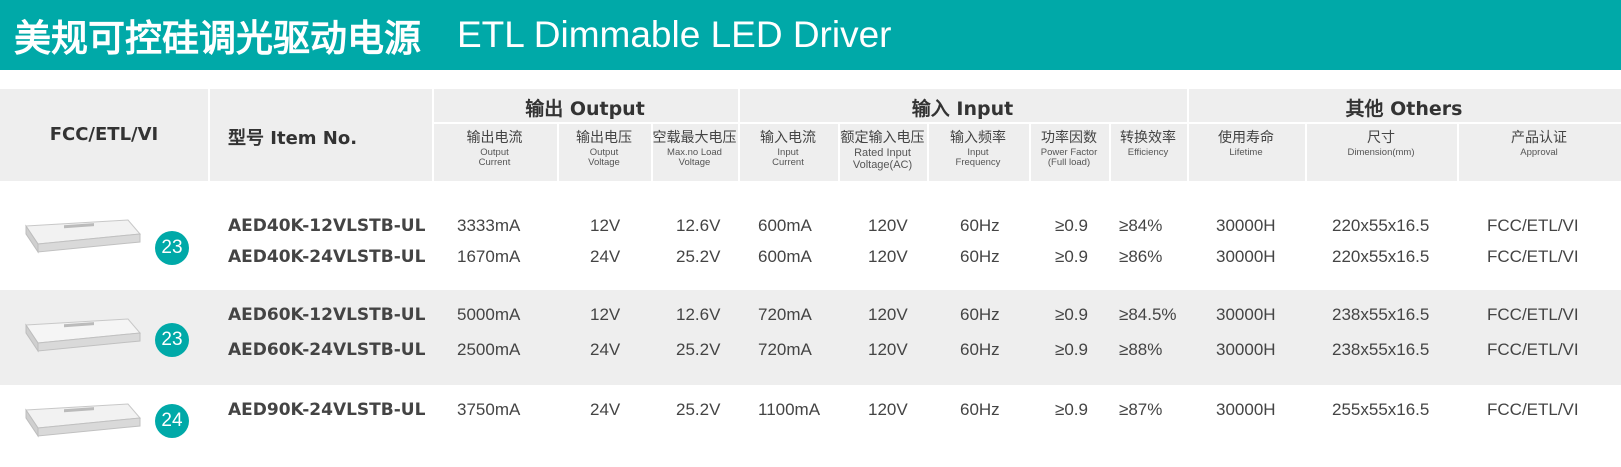  I want to click on header-efficiency: 转换效率 Efficiency, so click(1148, 144).